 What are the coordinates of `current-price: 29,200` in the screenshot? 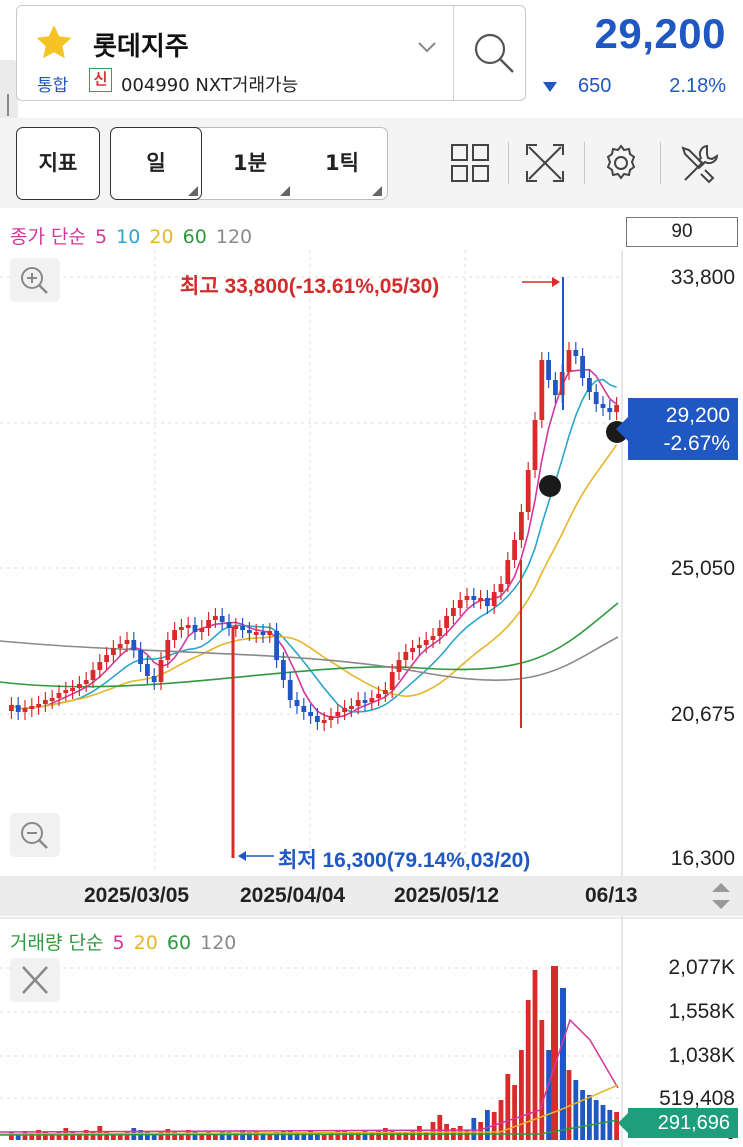 It's located at (660, 33).